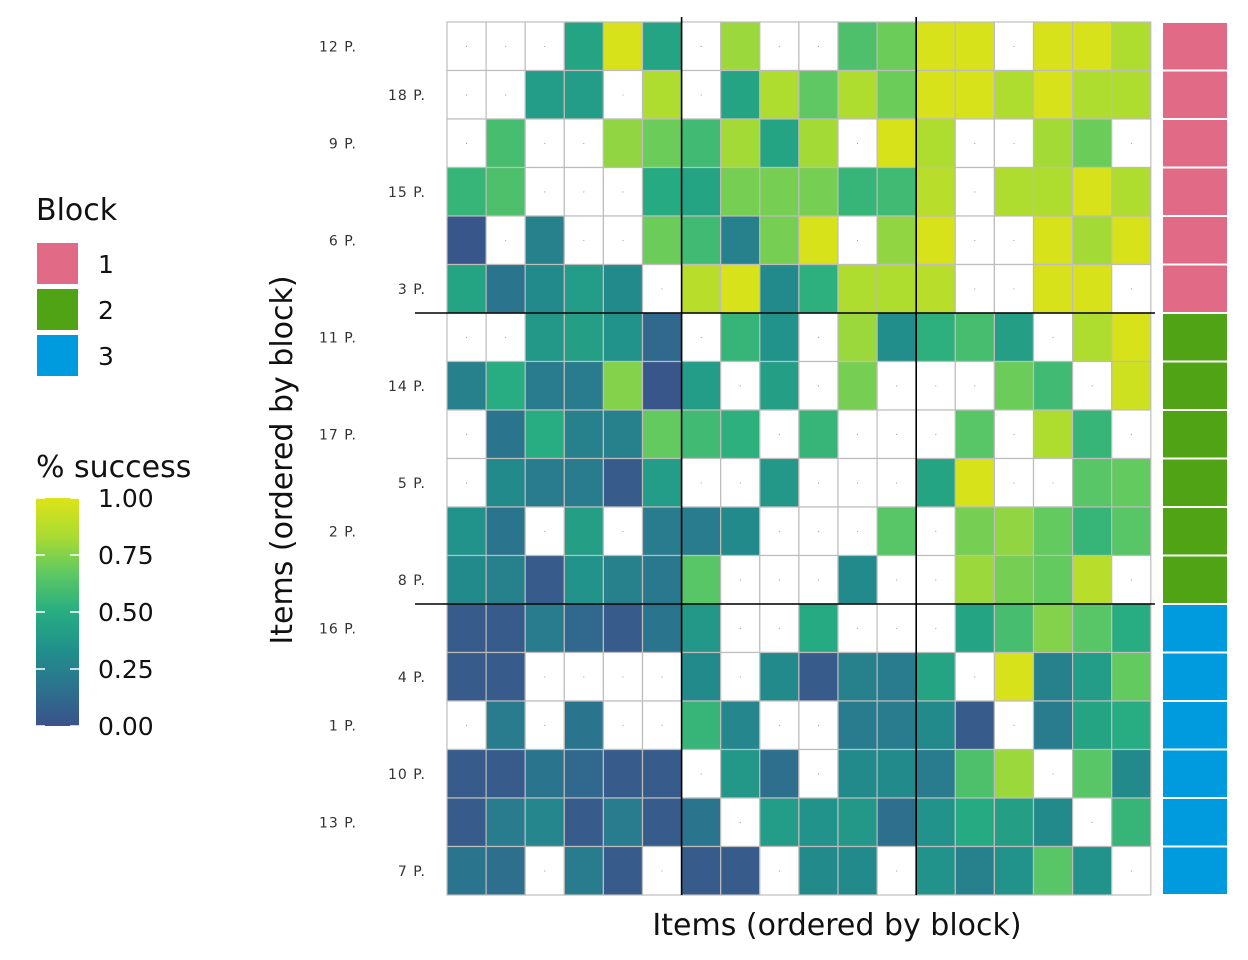  What do you see at coordinates (282, 459) in the screenshot?
I see `y-axis-label: Items (ordered by block)` at bounding box center [282, 459].